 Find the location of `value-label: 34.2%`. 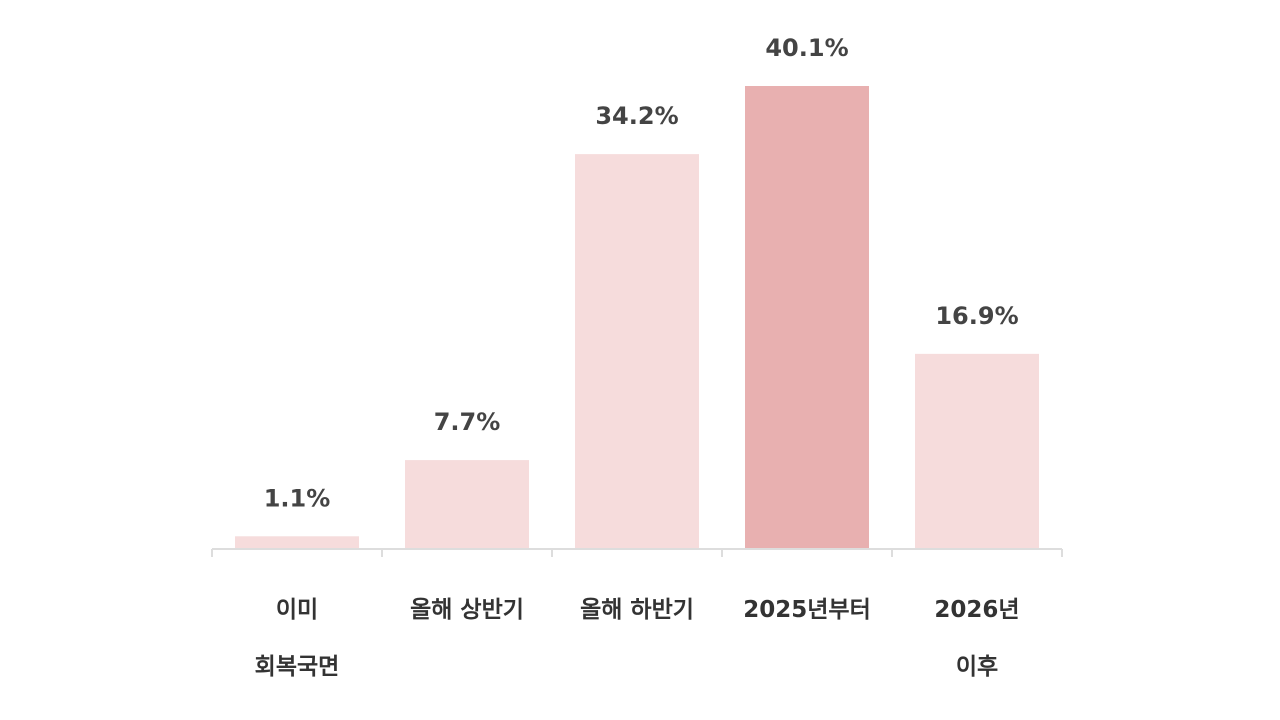

value-label: 34.2% is located at coordinates (636, 116).